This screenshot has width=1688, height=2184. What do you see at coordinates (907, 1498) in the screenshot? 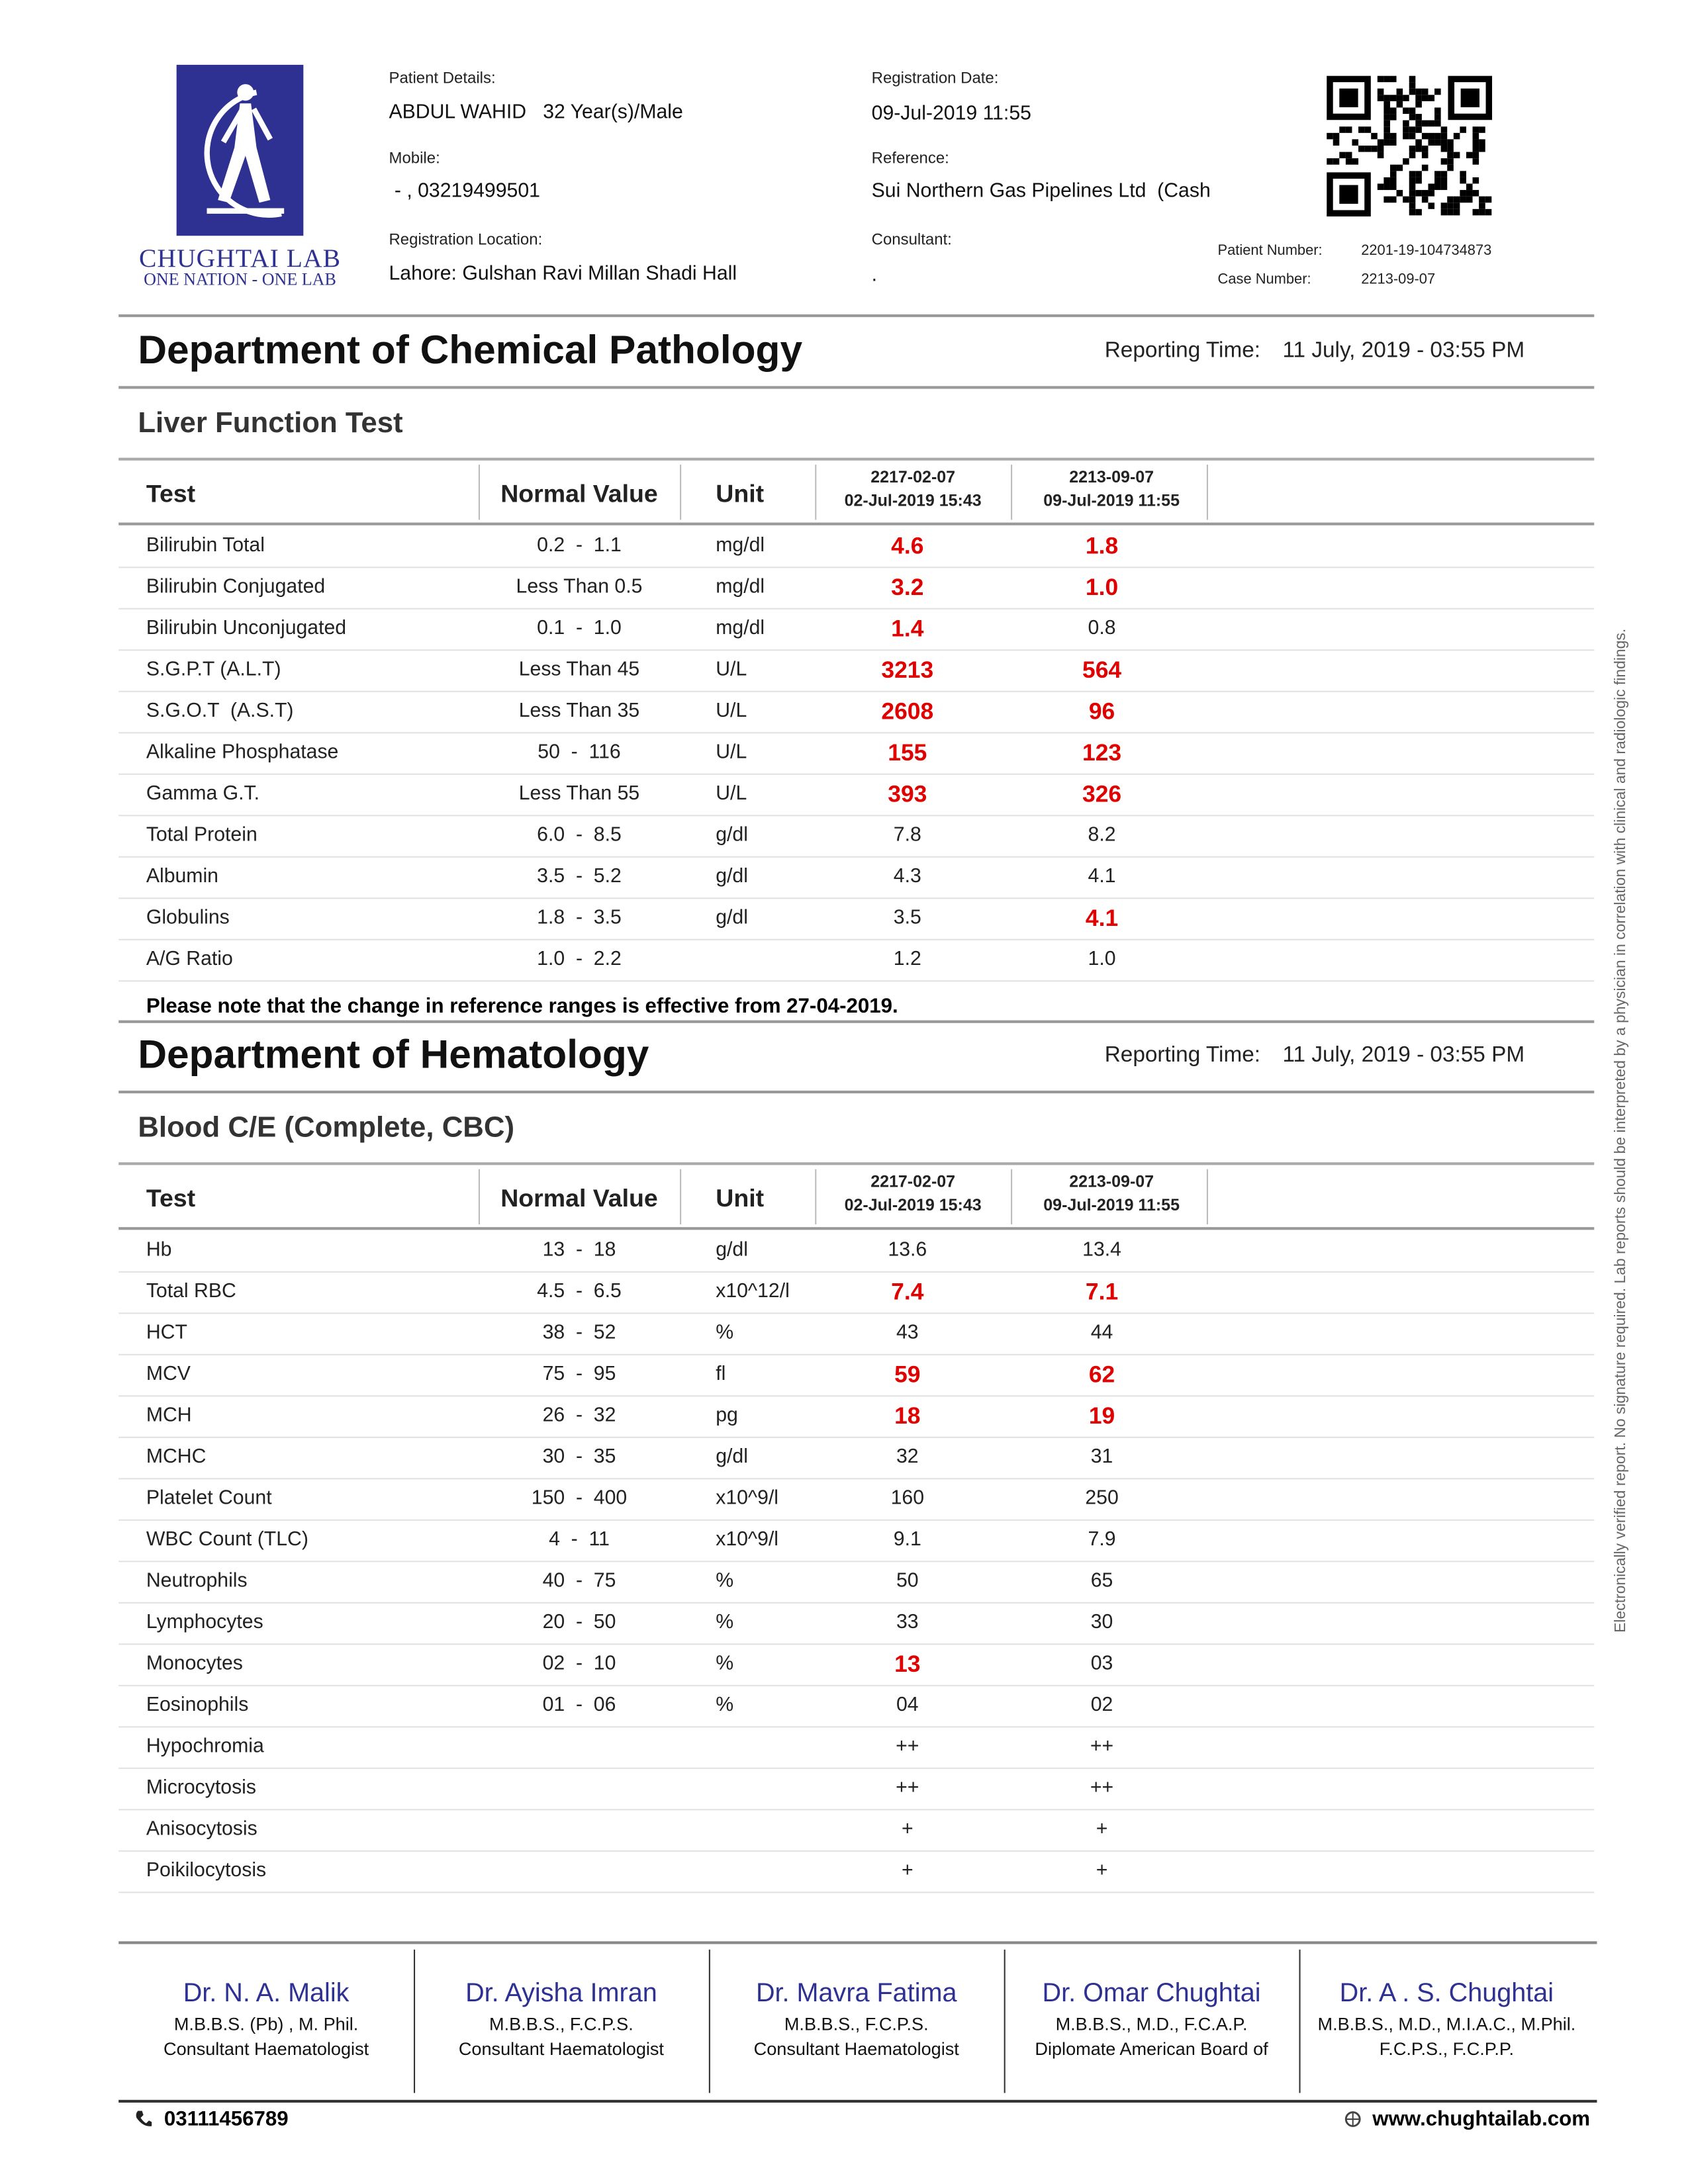
I see `result: 160` at bounding box center [907, 1498].